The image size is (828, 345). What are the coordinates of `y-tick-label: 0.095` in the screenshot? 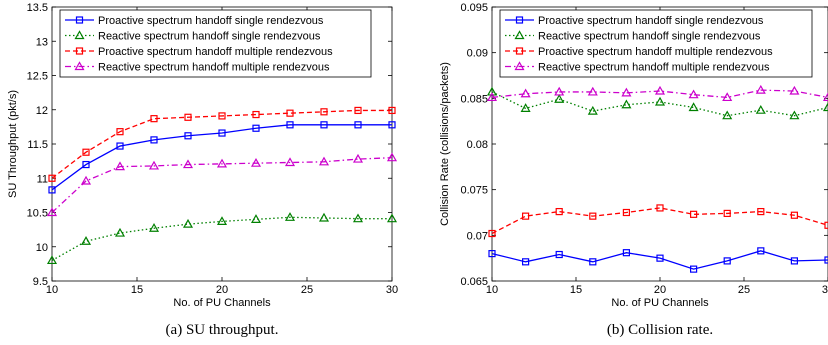 It's located at (474, 8).